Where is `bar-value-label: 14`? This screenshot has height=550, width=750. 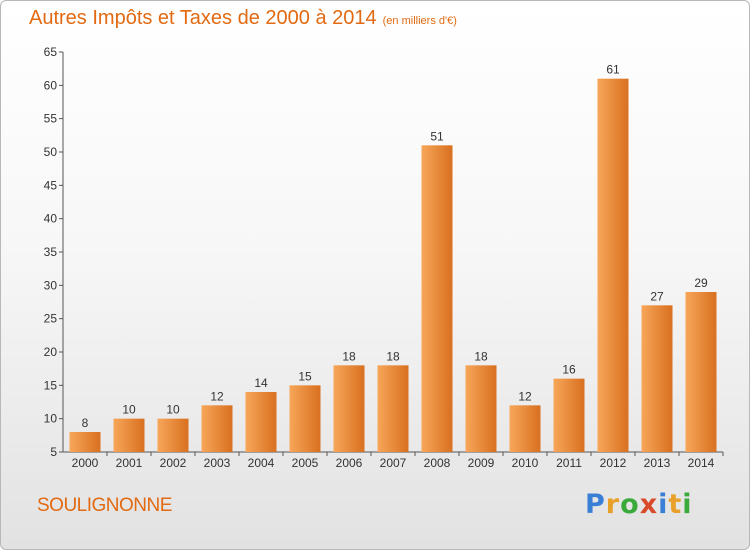
bar-value-label: 14 is located at coordinates (261, 383).